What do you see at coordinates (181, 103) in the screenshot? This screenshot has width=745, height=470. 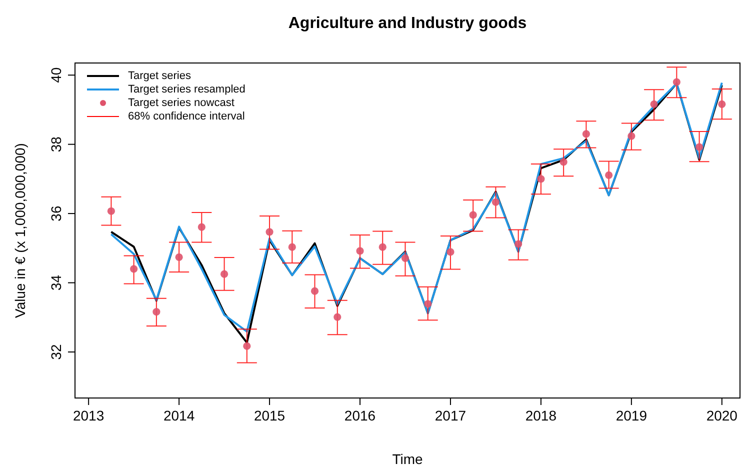 I see `legend-label: Target series nowcast` at bounding box center [181, 103].